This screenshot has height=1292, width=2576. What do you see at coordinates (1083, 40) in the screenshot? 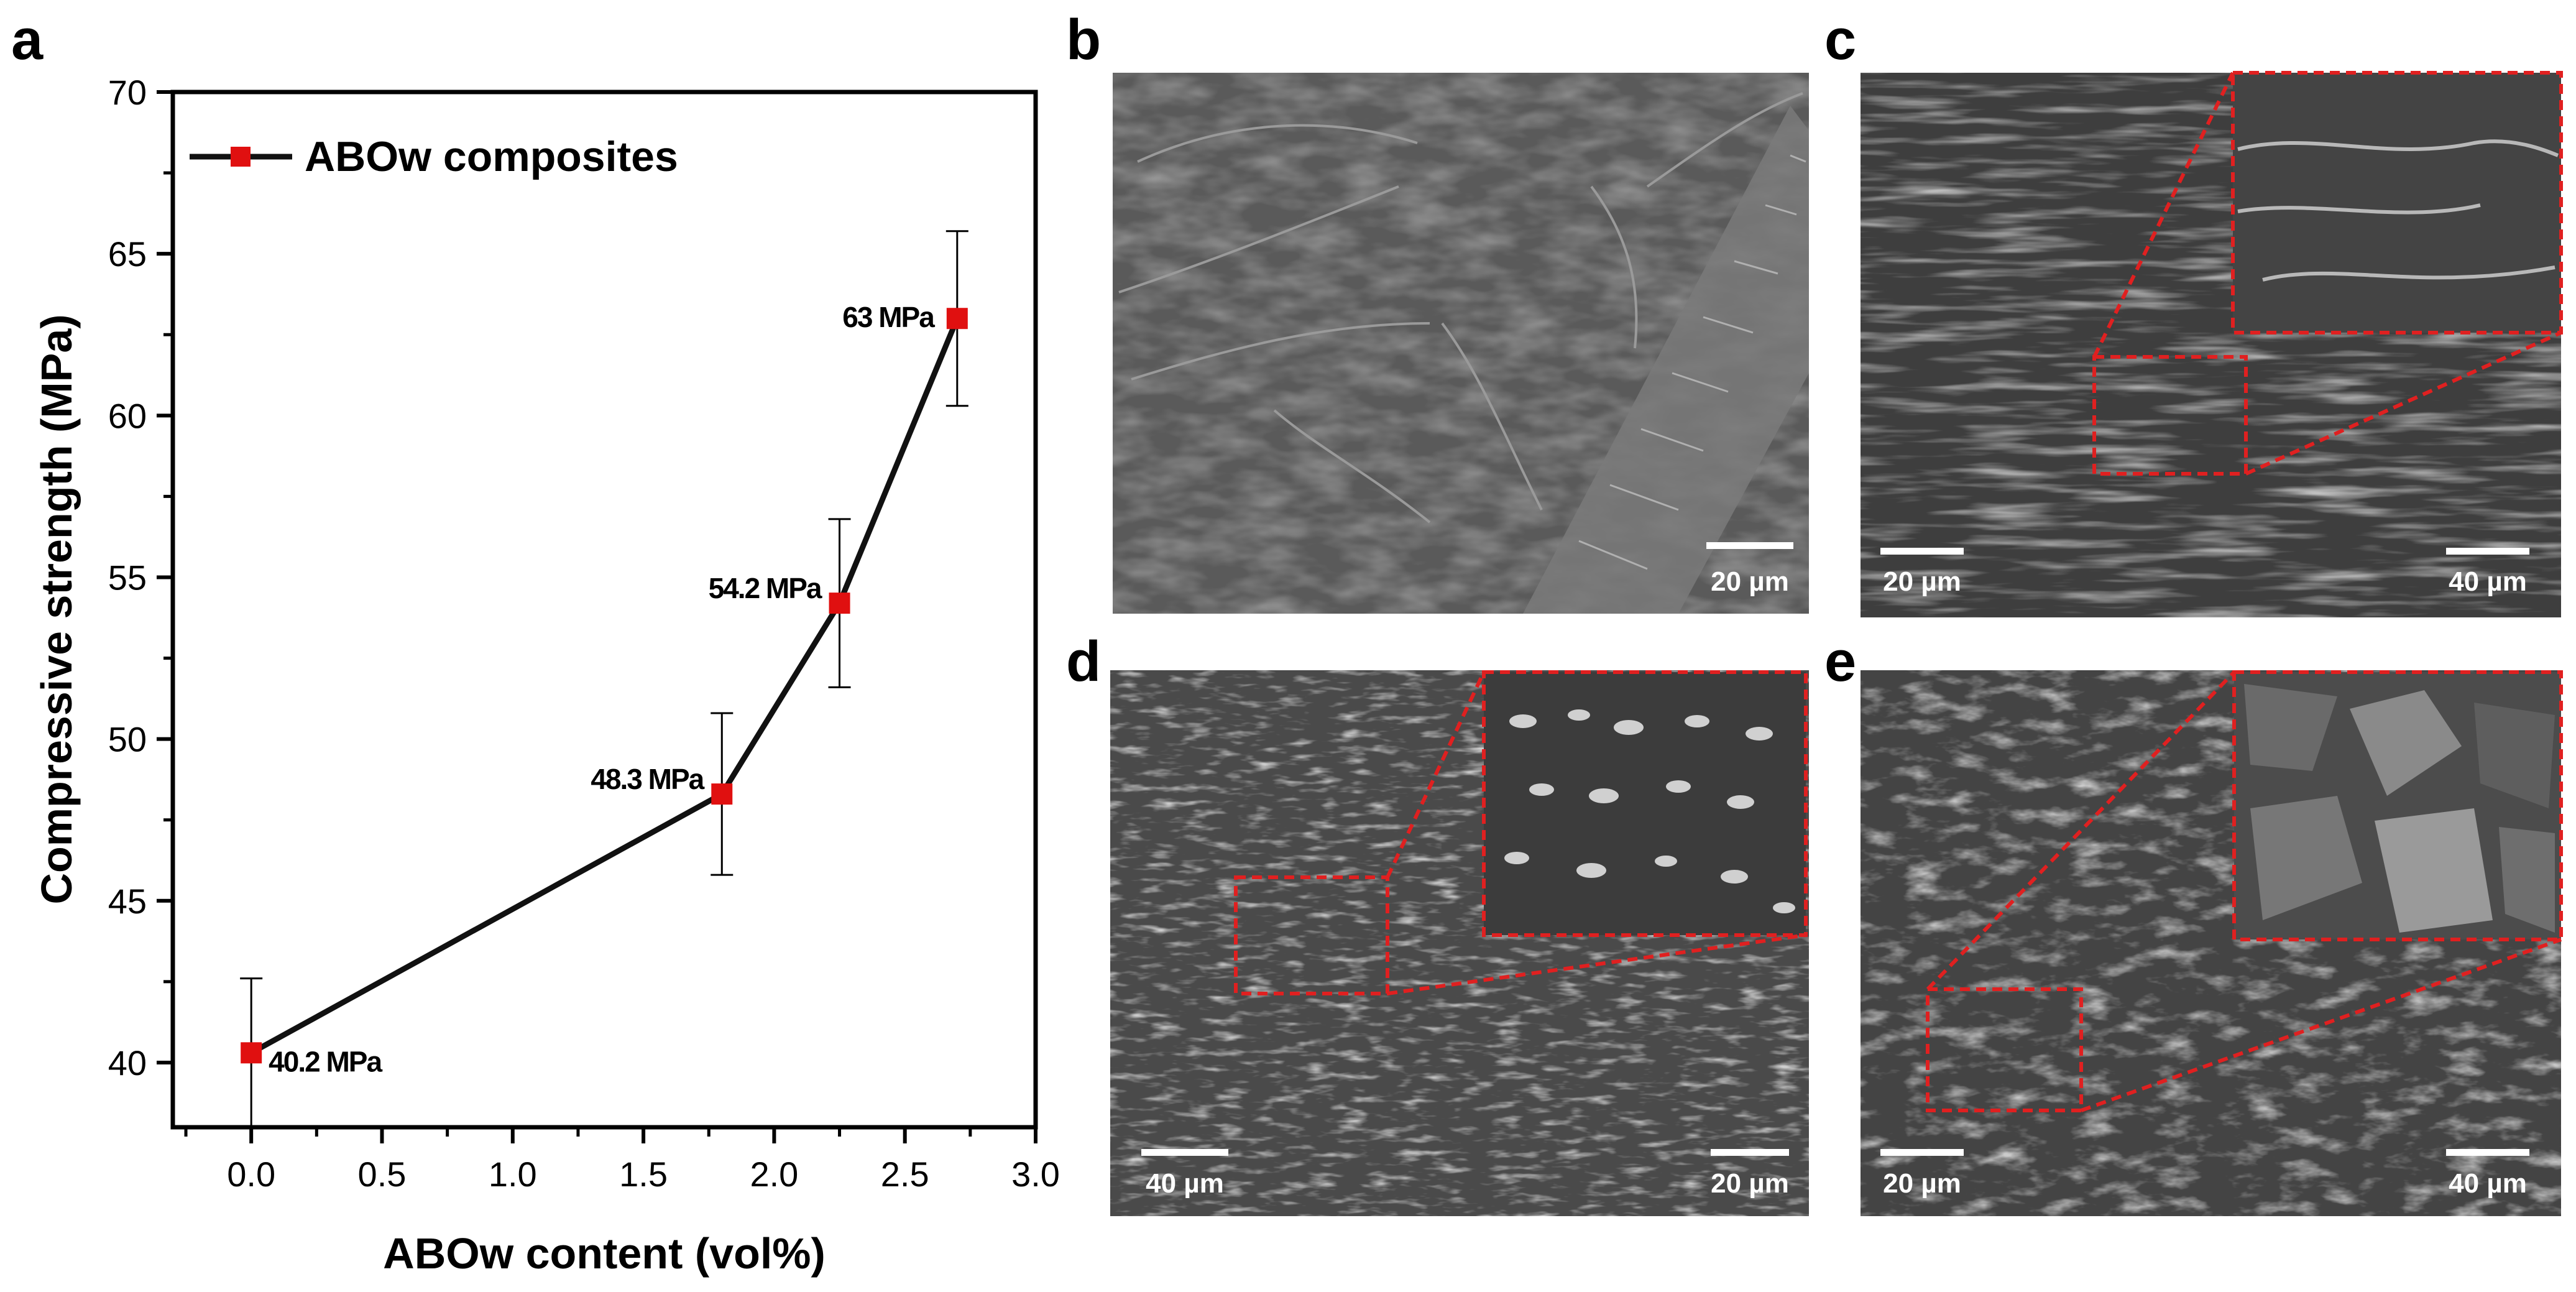
I see `panel-letter-b: b` at bounding box center [1083, 40].